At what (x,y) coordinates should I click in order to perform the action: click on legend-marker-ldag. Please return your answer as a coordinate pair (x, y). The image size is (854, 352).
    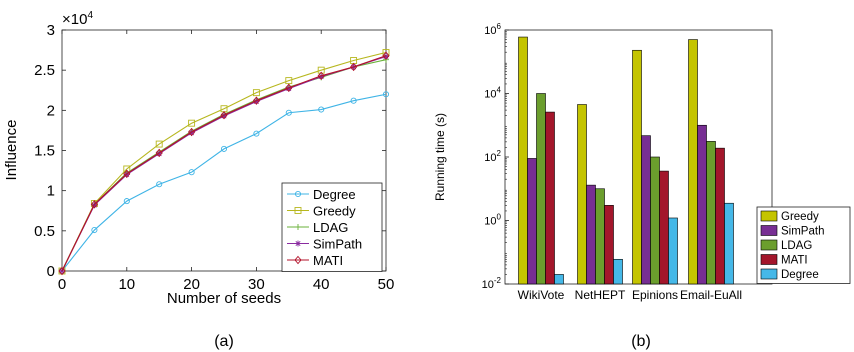
    Looking at the image, I should click on (298, 227).